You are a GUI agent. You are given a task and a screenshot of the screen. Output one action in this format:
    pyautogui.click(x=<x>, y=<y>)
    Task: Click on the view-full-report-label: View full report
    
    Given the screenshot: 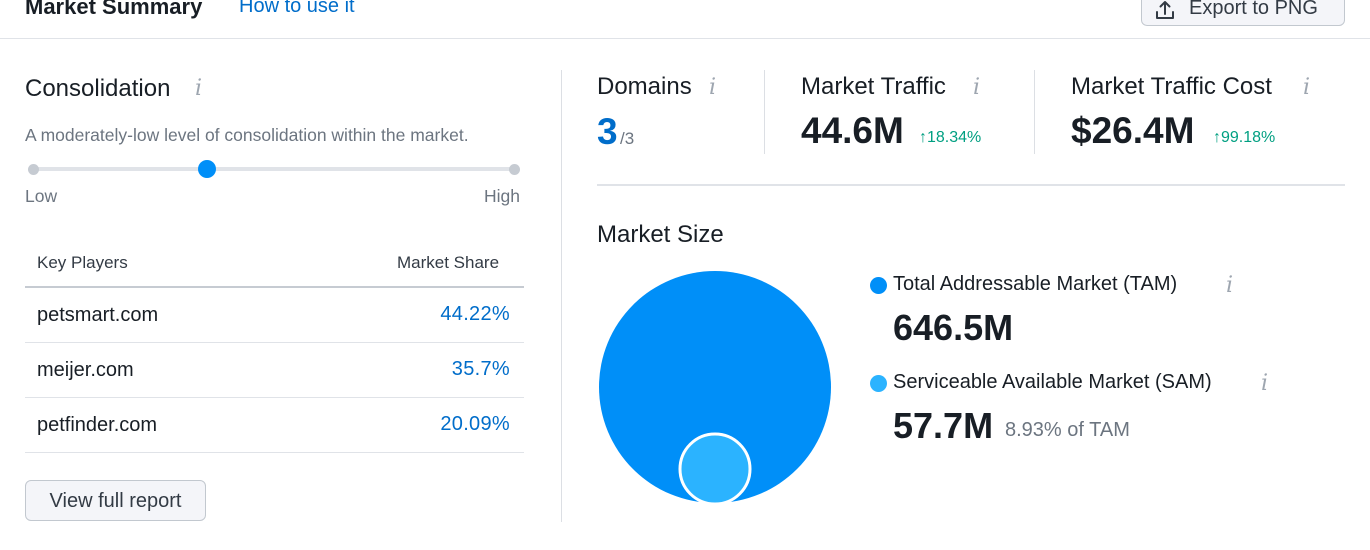 What is the action you would take?
    pyautogui.click(x=115, y=501)
    